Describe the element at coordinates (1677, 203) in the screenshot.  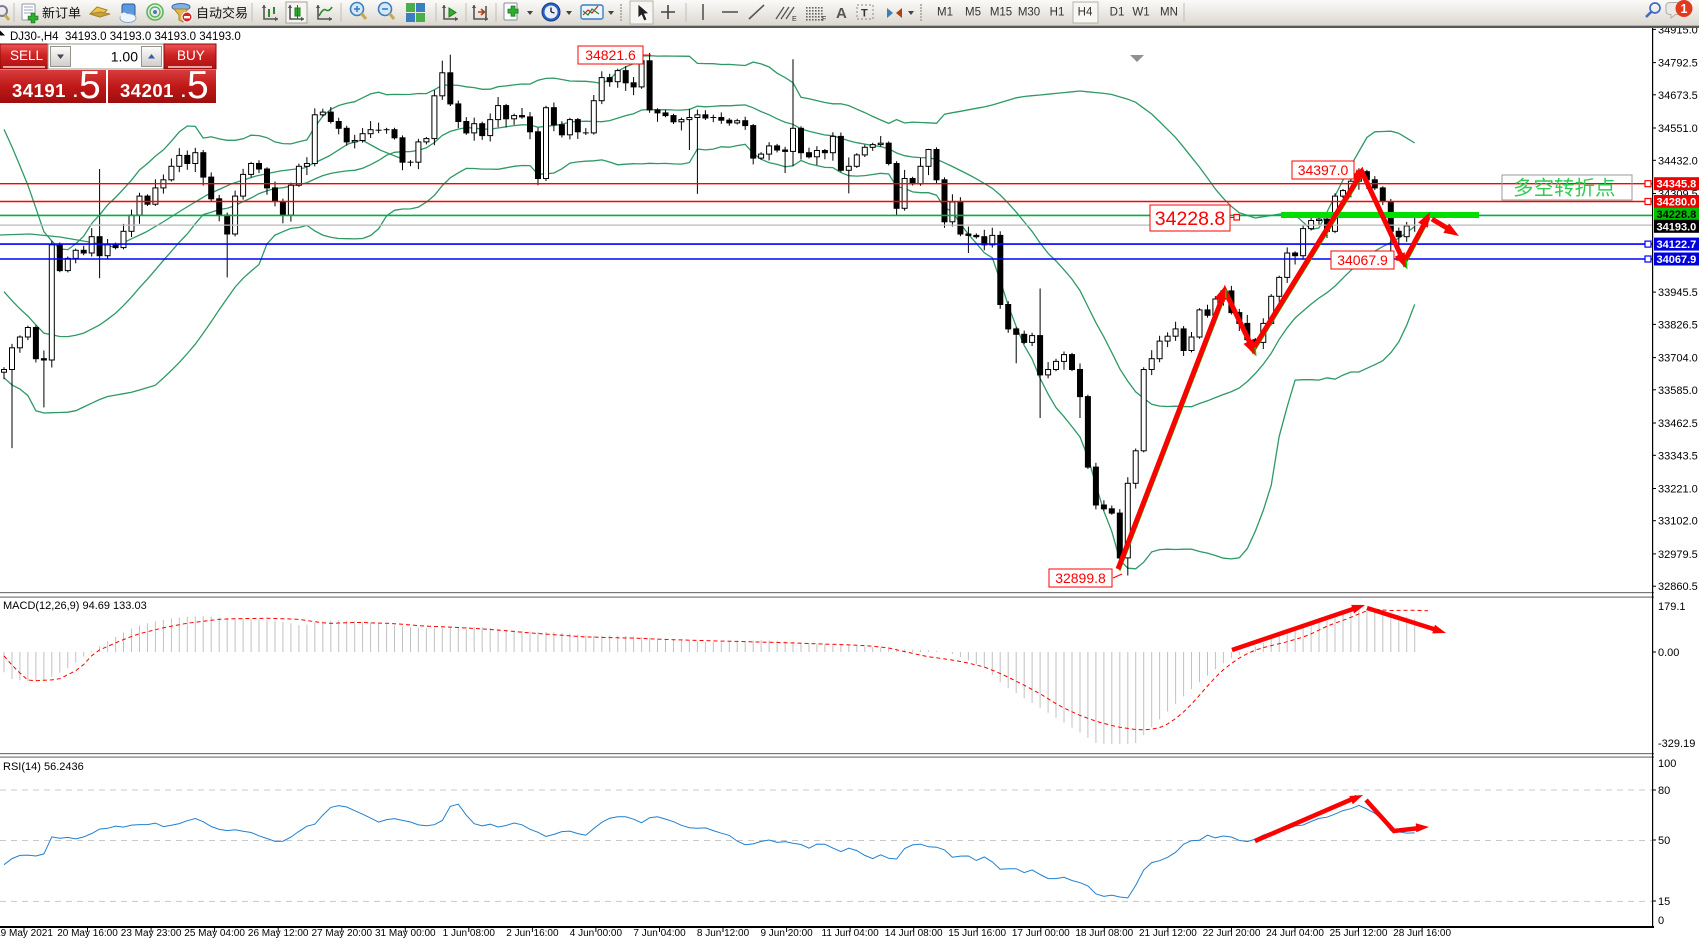
I see `svg-text: 34280.0` at that location.